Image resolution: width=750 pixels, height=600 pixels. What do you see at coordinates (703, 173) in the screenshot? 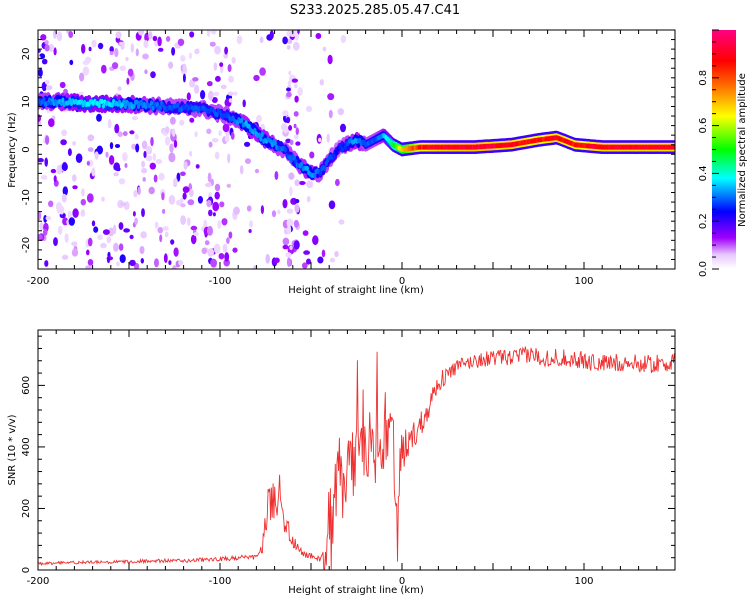
I see `colorbar-tick-label: 0.4` at bounding box center [703, 173].